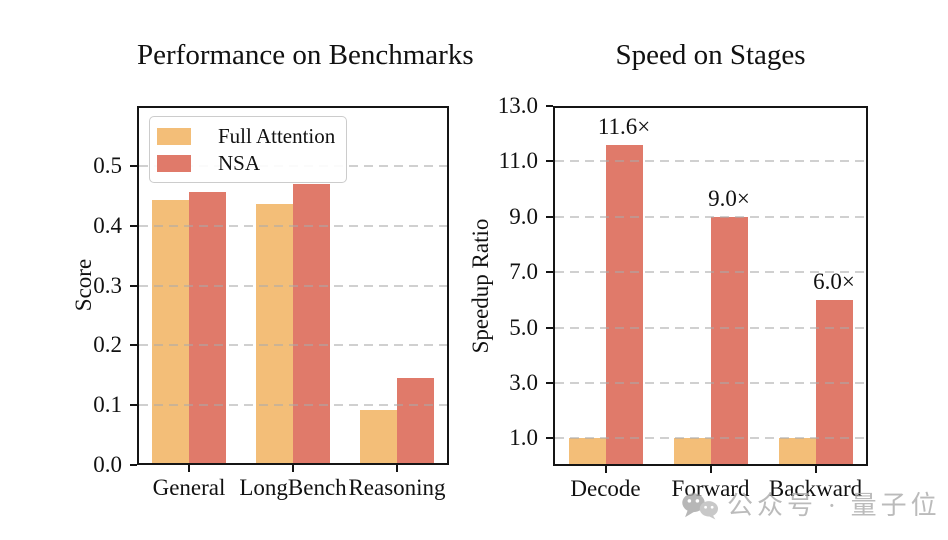 The width and height of the screenshot is (948, 540). I want to click on y-tick-label: 9.0, so click(523, 216).